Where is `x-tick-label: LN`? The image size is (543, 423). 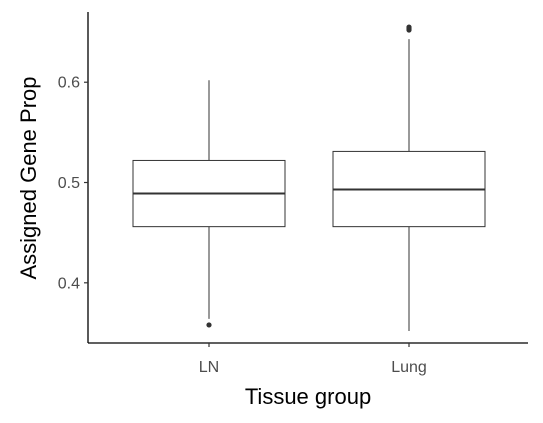
x-tick-label: LN is located at coordinates (209, 367).